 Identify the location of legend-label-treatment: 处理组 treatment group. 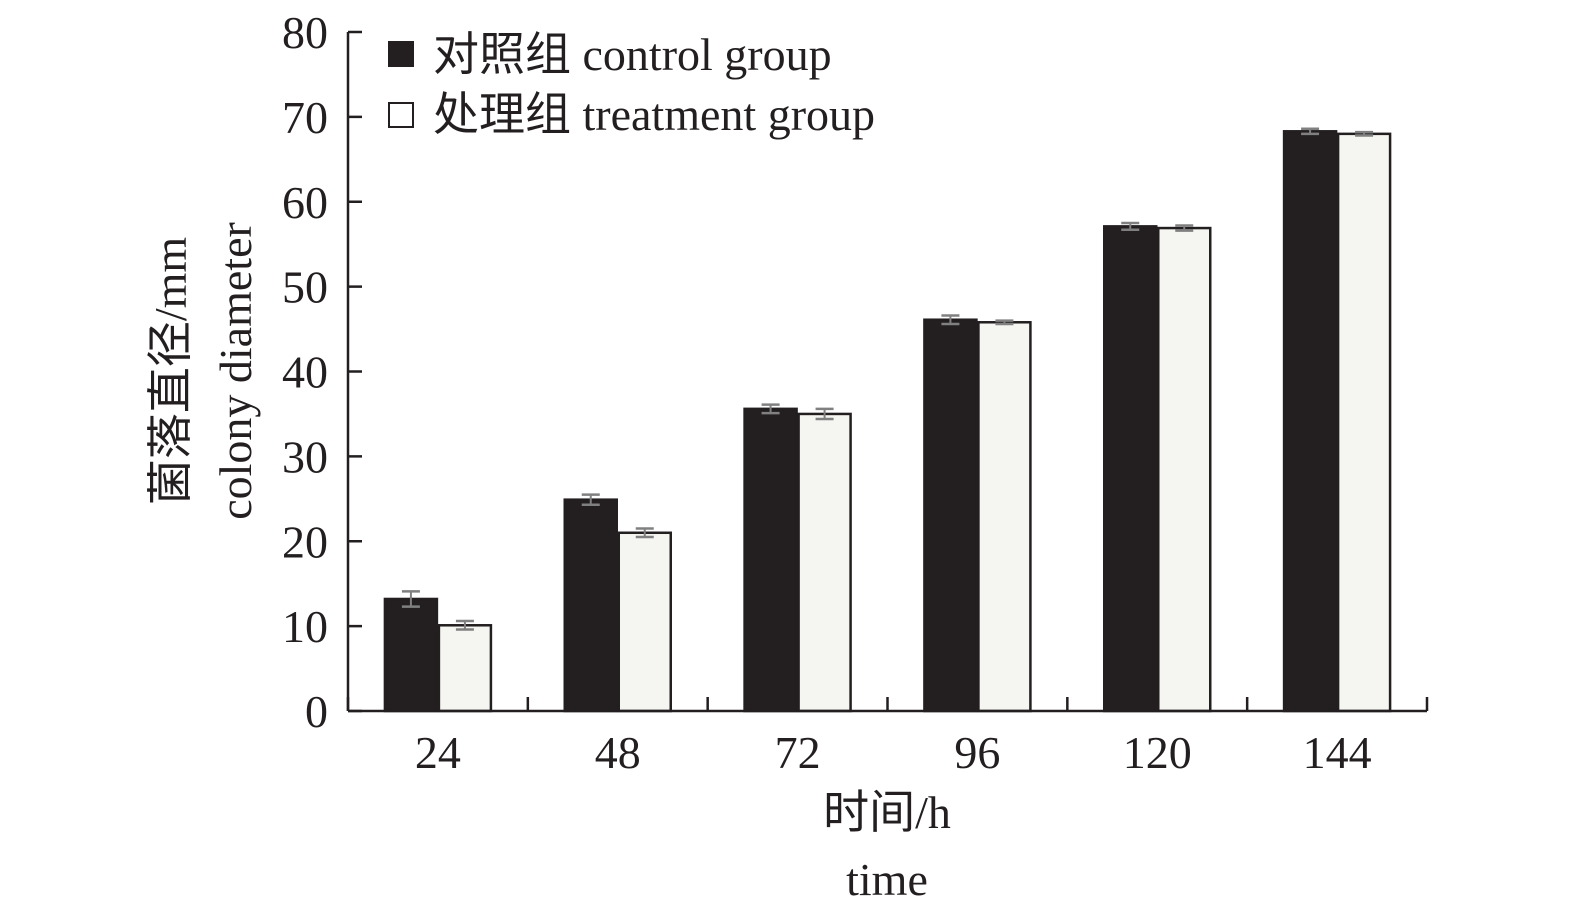
(654, 114).